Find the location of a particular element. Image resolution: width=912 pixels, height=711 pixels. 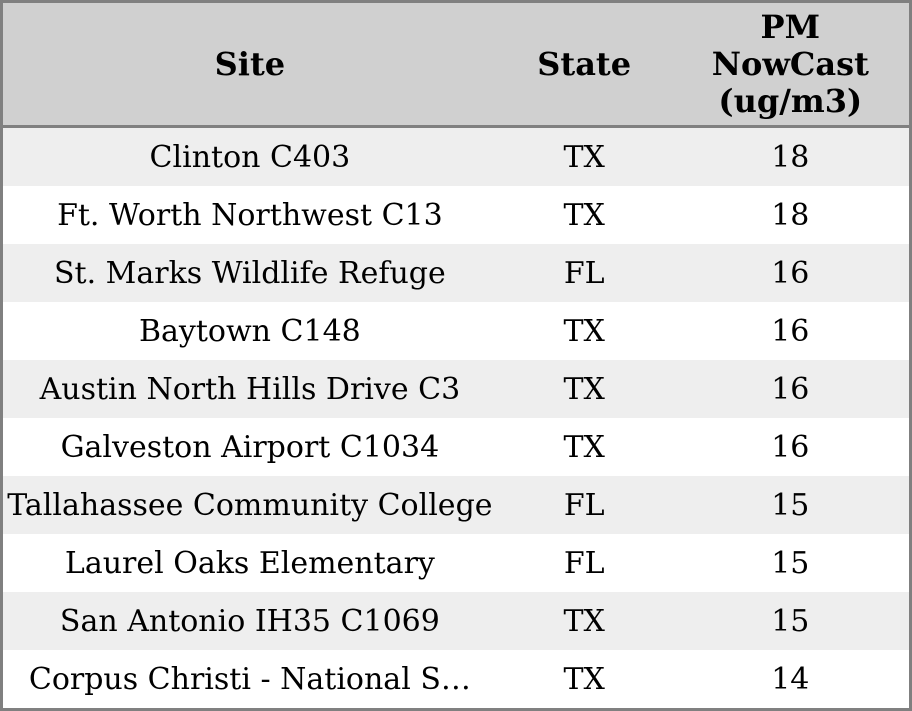

column-header-pm-line1: PM is located at coordinates (790, 26).